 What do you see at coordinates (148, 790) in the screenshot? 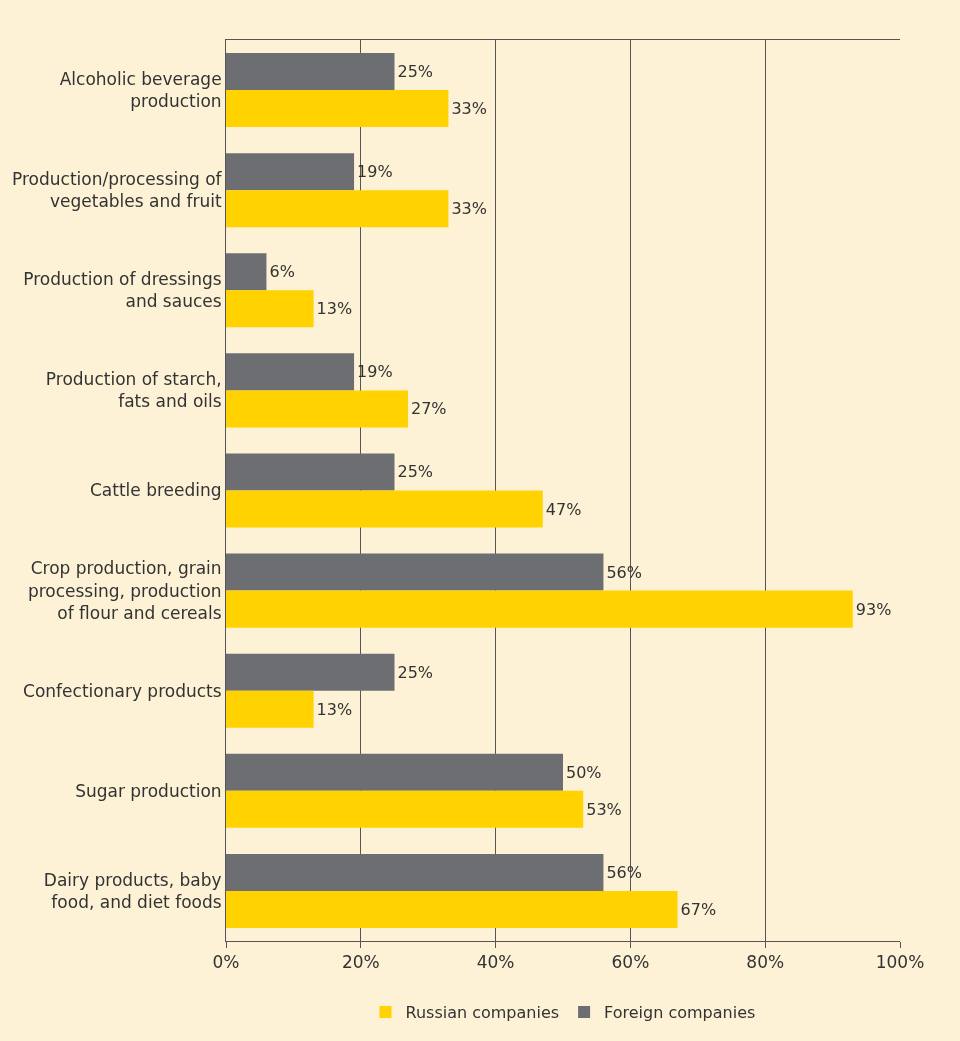
I see `y-tick-label: Sugar production` at bounding box center [148, 790].